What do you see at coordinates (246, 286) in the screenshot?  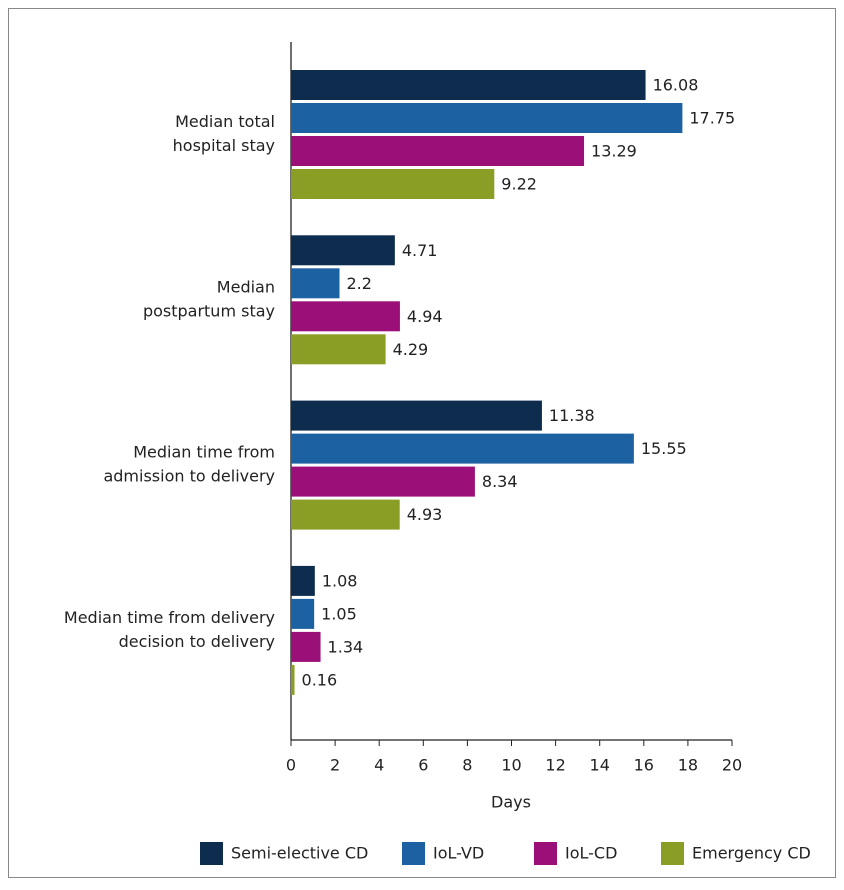 I see `category-label: Median` at bounding box center [246, 286].